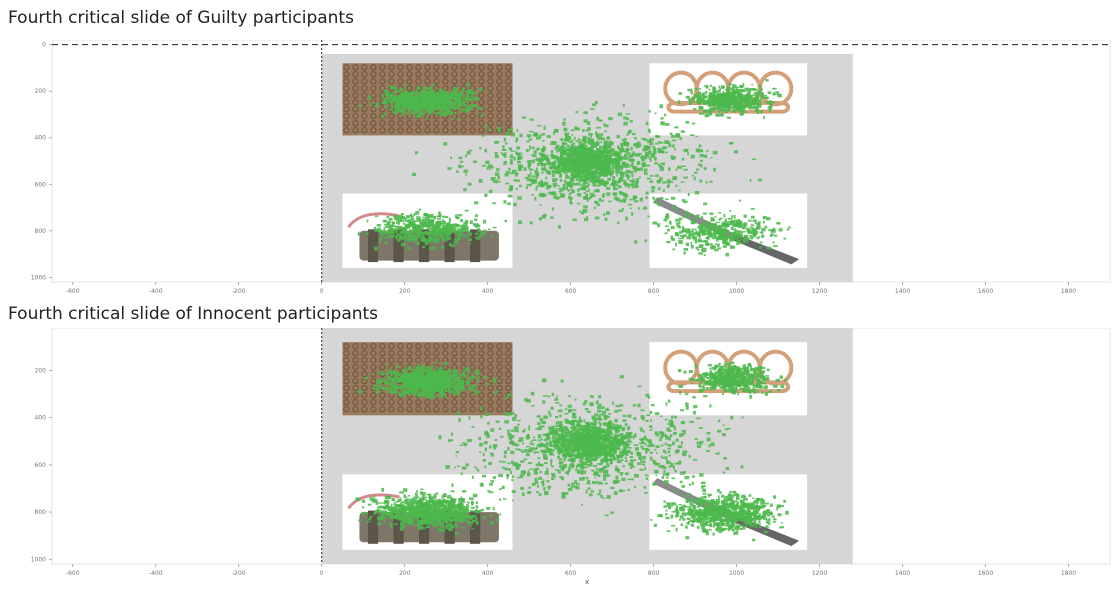 The height and width of the screenshot is (598, 1116). I want to click on y-tick-label: 0, so click(44, 45).